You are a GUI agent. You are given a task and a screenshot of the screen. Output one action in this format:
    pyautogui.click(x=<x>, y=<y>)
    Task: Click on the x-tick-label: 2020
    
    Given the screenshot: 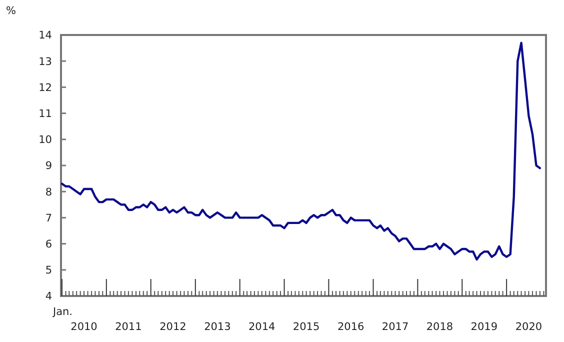 What is the action you would take?
    pyautogui.click(x=528, y=327)
    